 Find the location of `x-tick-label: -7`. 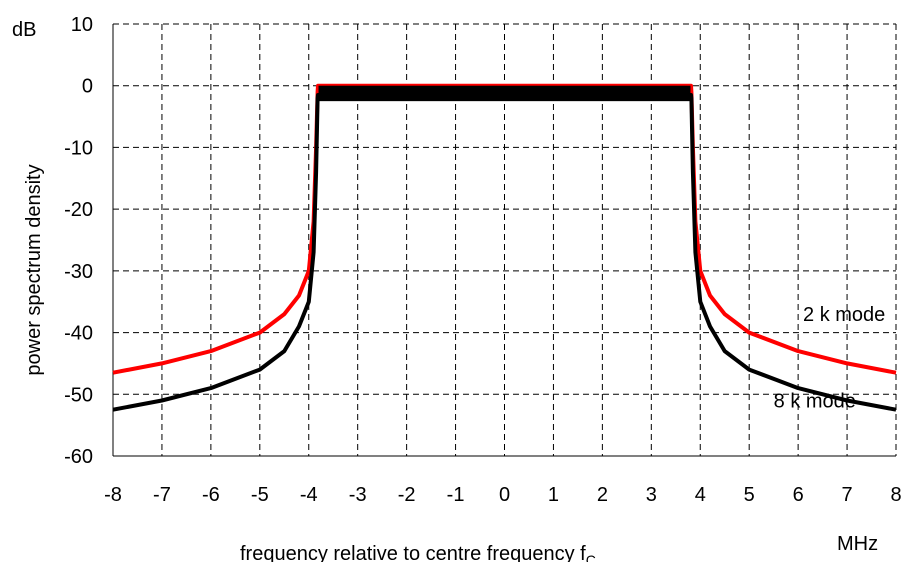

x-tick-label: -7 is located at coordinates (162, 495).